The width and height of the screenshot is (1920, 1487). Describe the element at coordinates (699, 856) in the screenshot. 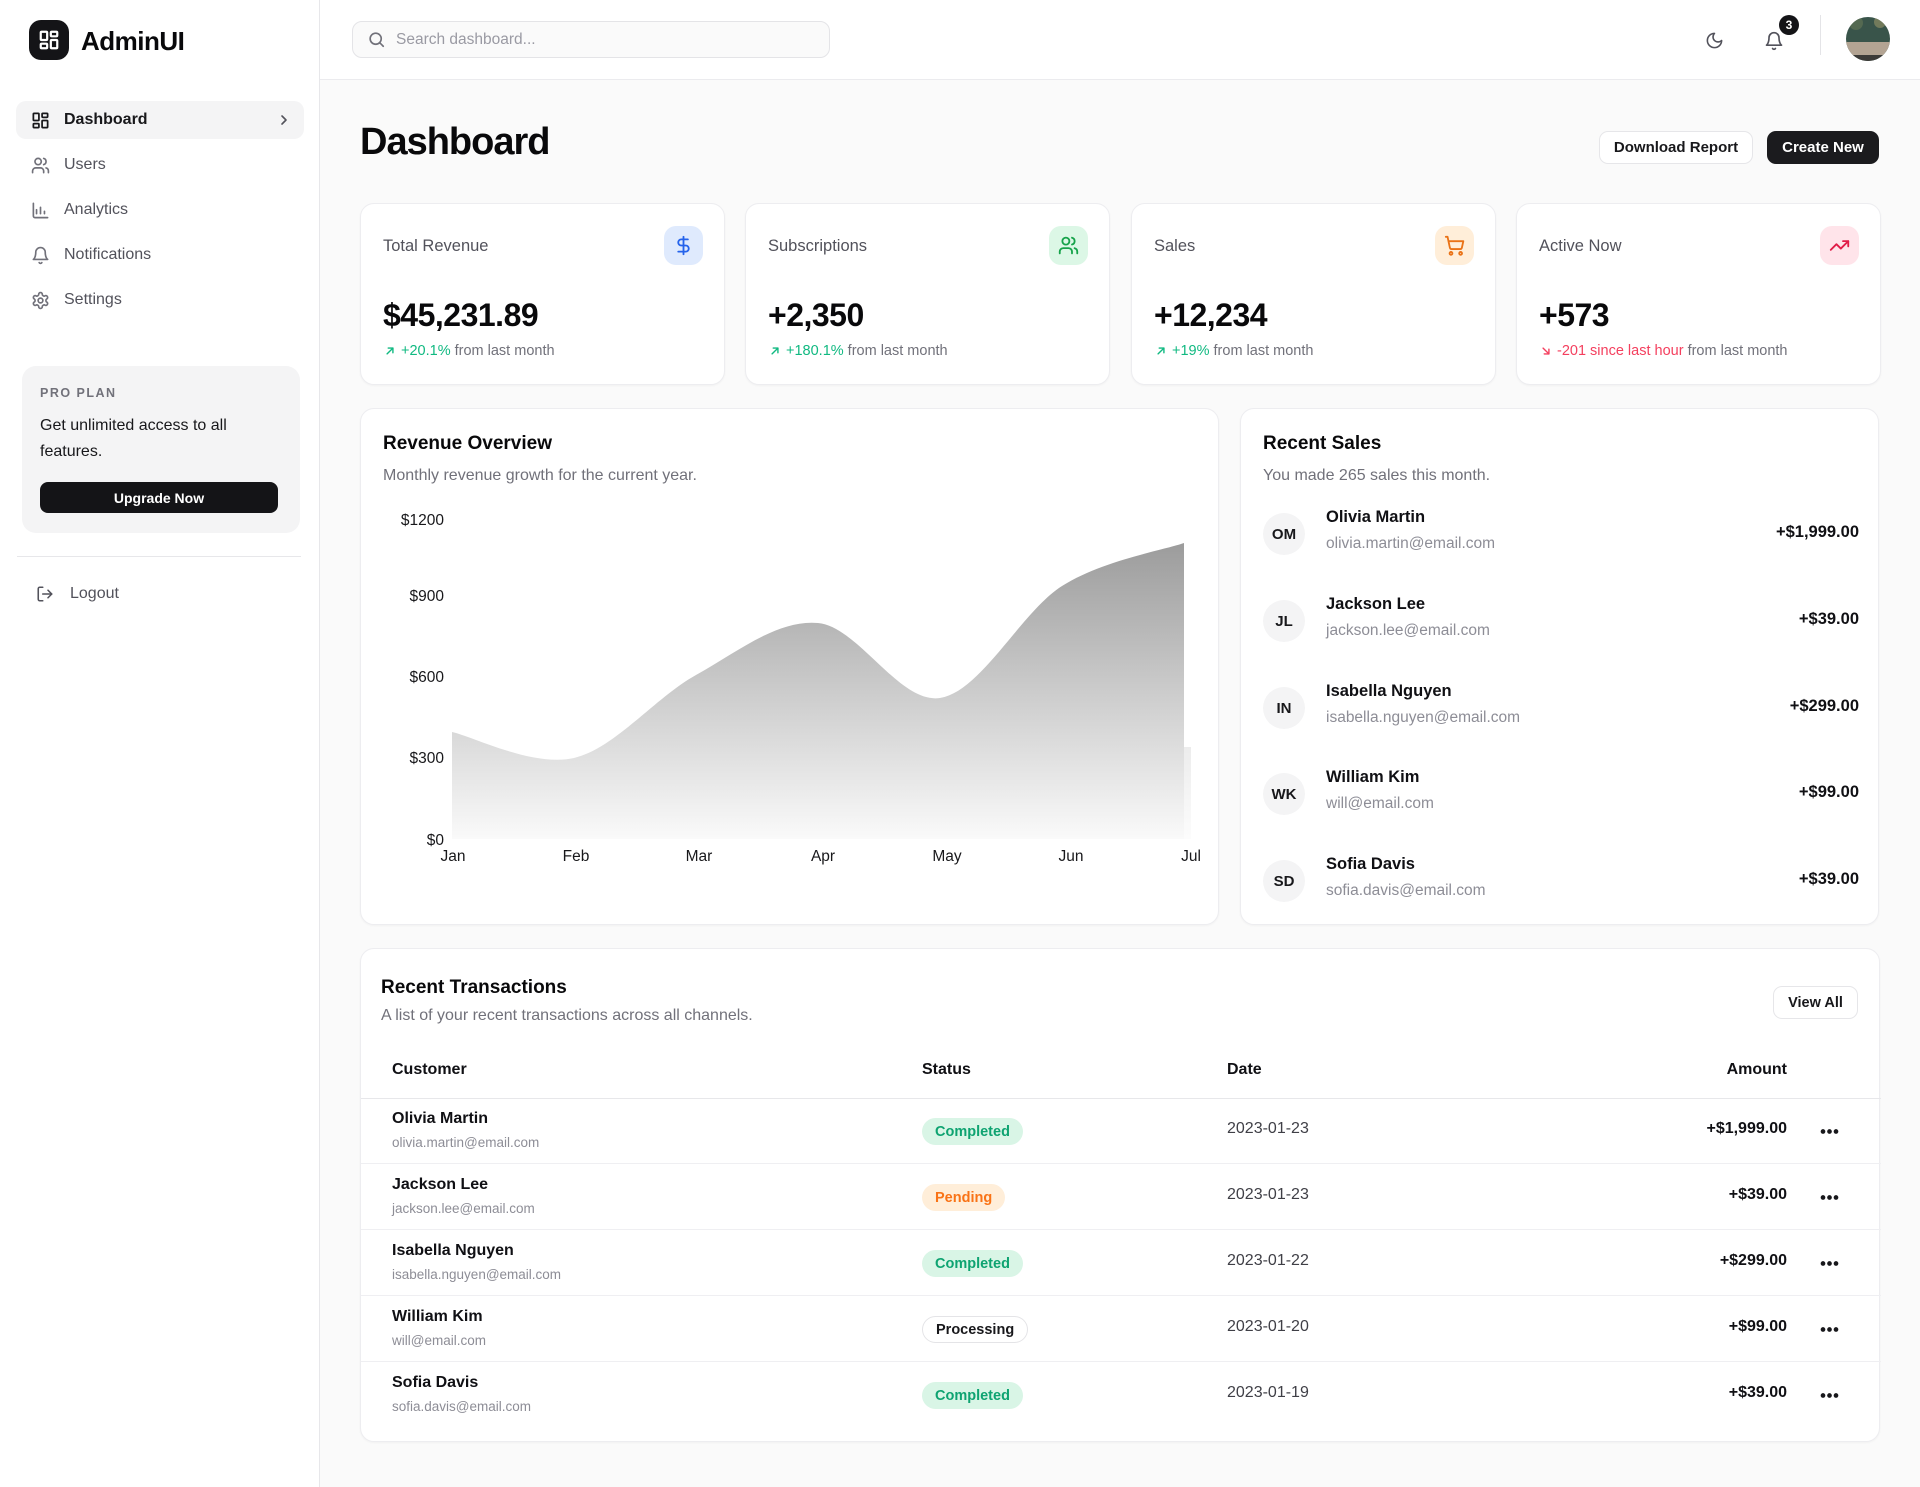

I see `svg-text: Mar` at that location.